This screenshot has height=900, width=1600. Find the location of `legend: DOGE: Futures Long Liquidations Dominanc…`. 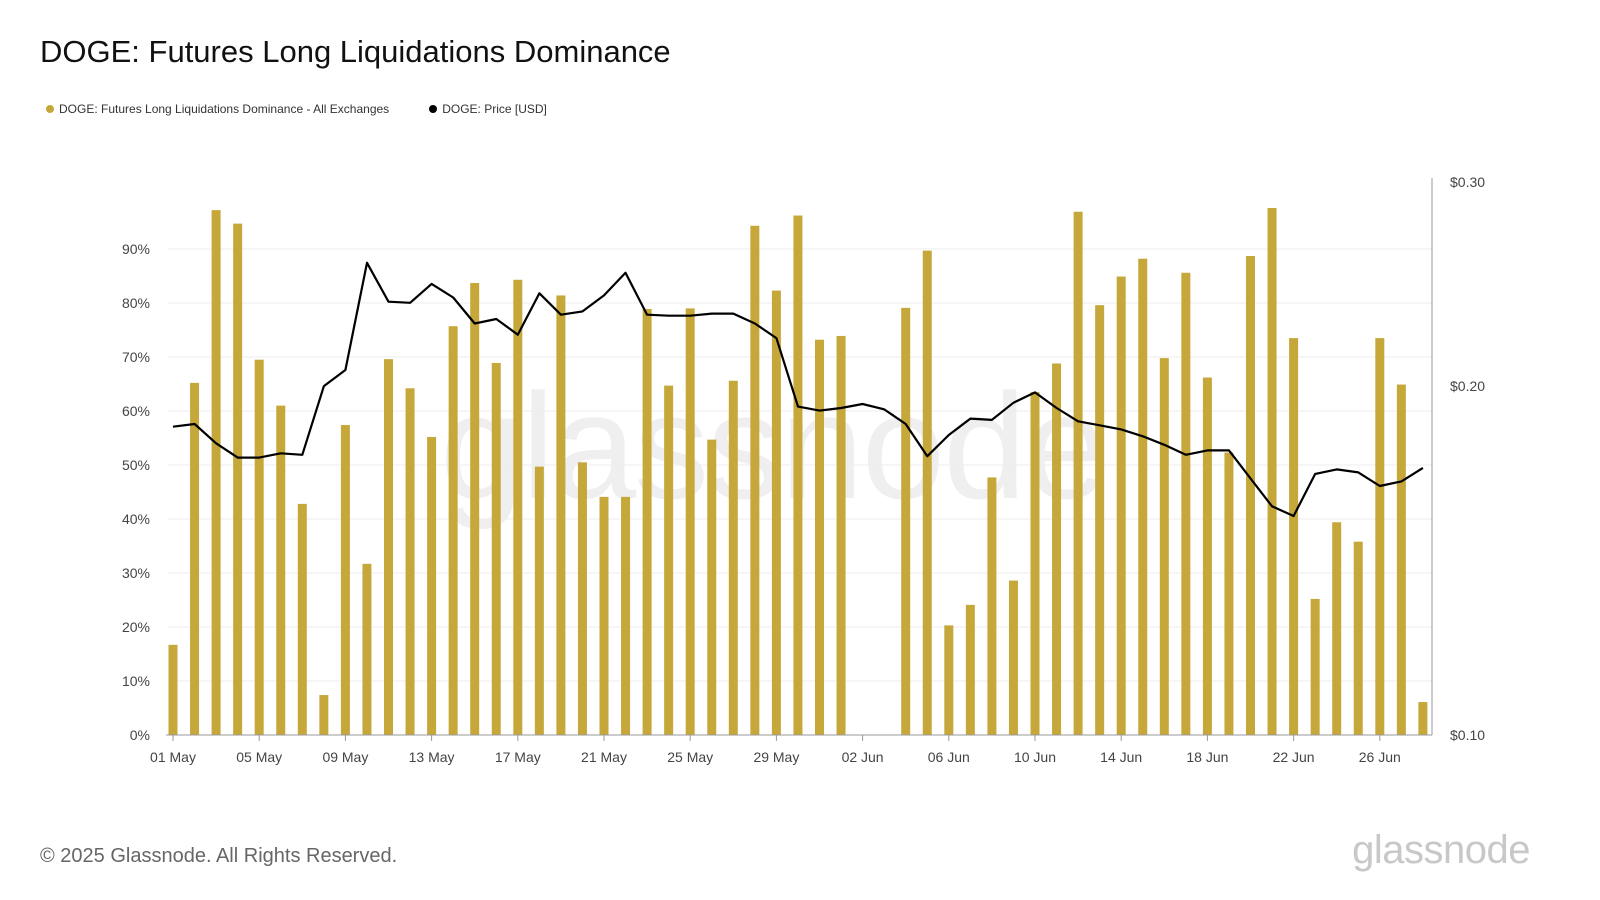

legend: DOGE: Futures Long Liquidations Dominanc… is located at coordinates (316, 109).